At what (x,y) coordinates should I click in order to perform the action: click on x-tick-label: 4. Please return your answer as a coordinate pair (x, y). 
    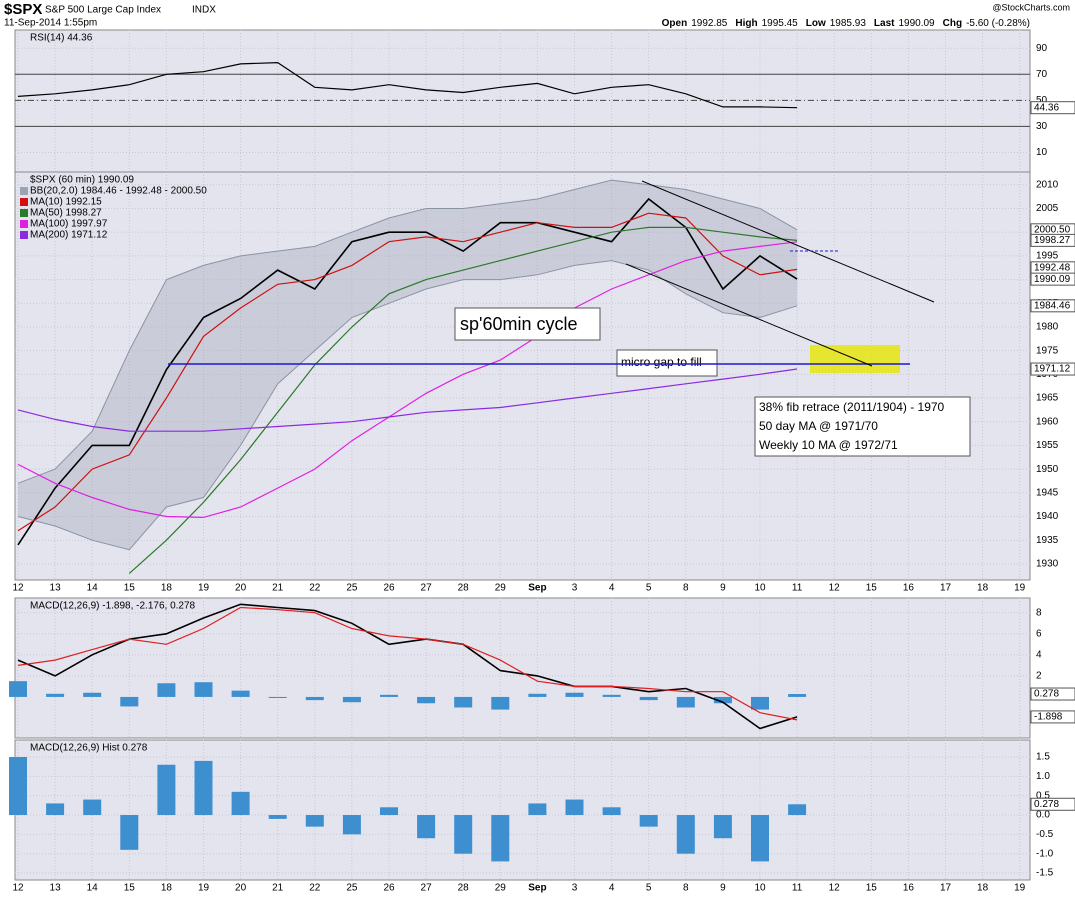
    Looking at the image, I should click on (612, 588).